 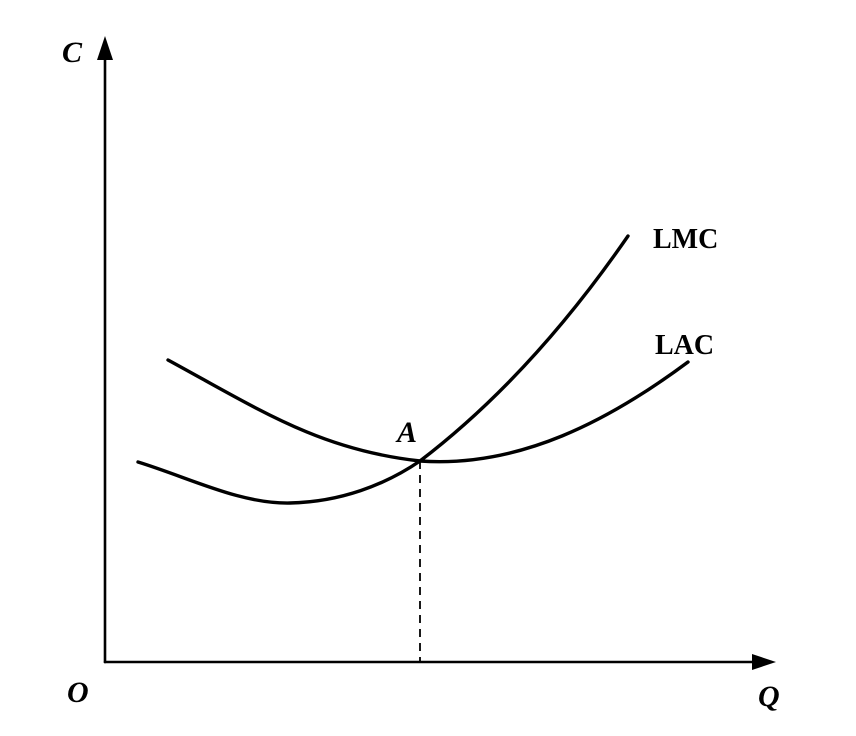 I want to click on y-axis-label: C, so click(x=72, y=52).